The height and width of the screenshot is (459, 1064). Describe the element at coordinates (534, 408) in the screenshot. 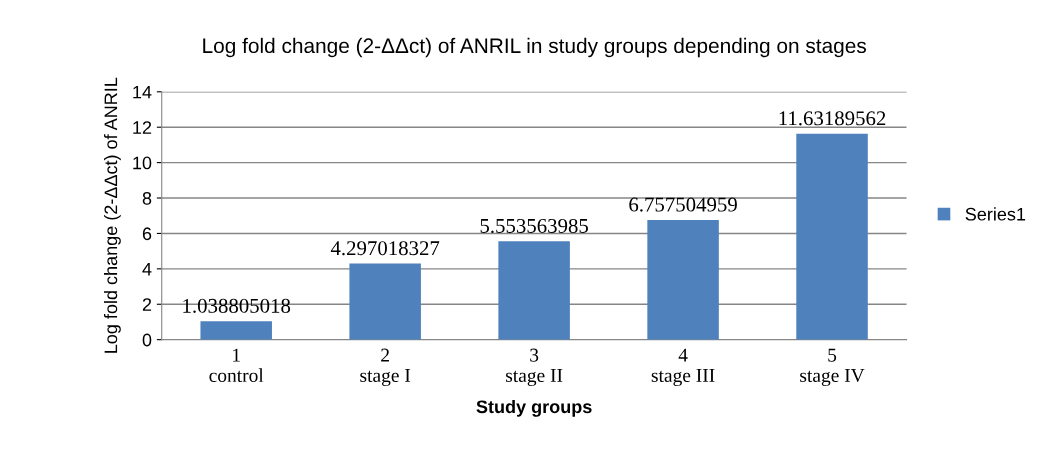

I see `x-axis-title: Study groups` at that location.